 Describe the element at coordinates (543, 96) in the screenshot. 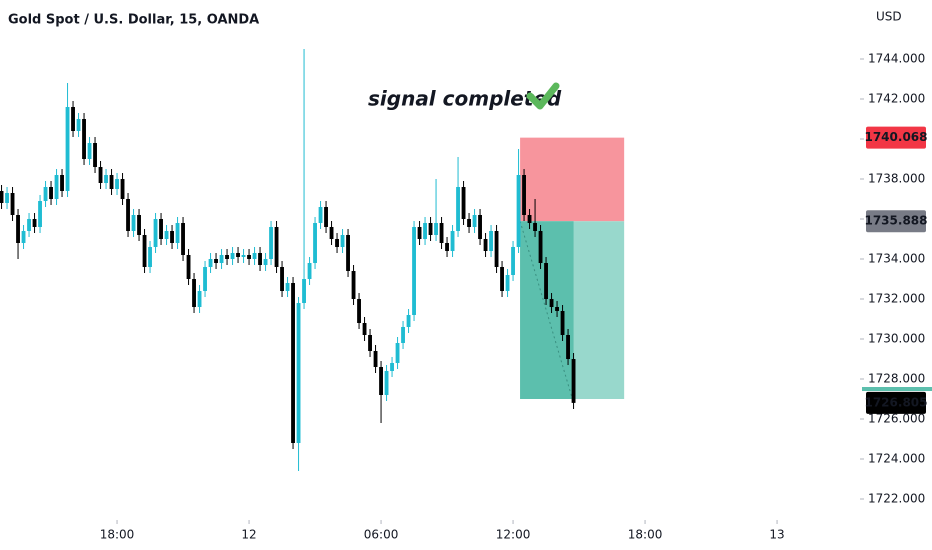

I see `check-icon` at that location.